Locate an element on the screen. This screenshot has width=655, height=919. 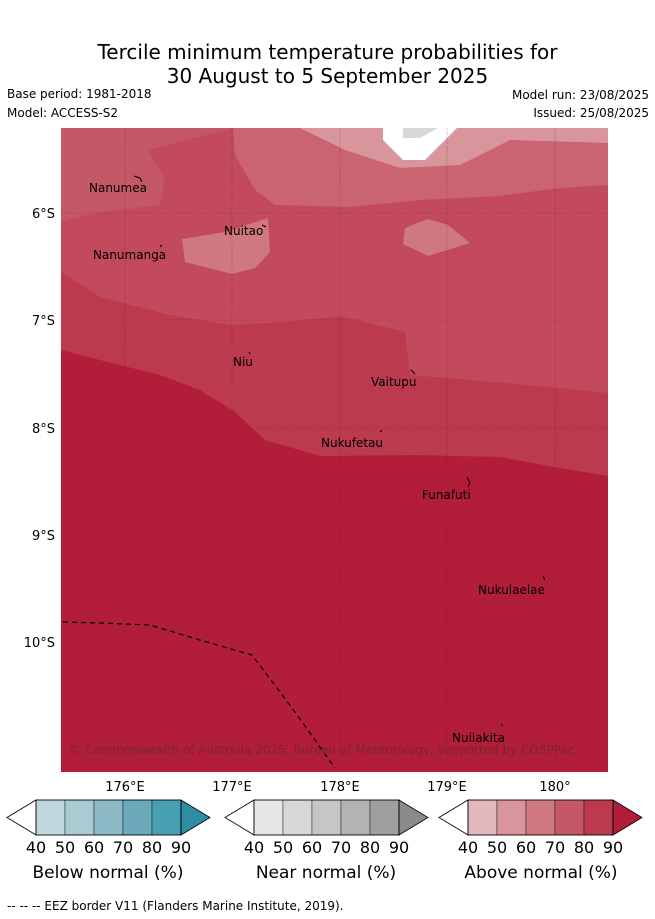
colorbar-below-tick-label: 70 is located at coordinates (123, 847).